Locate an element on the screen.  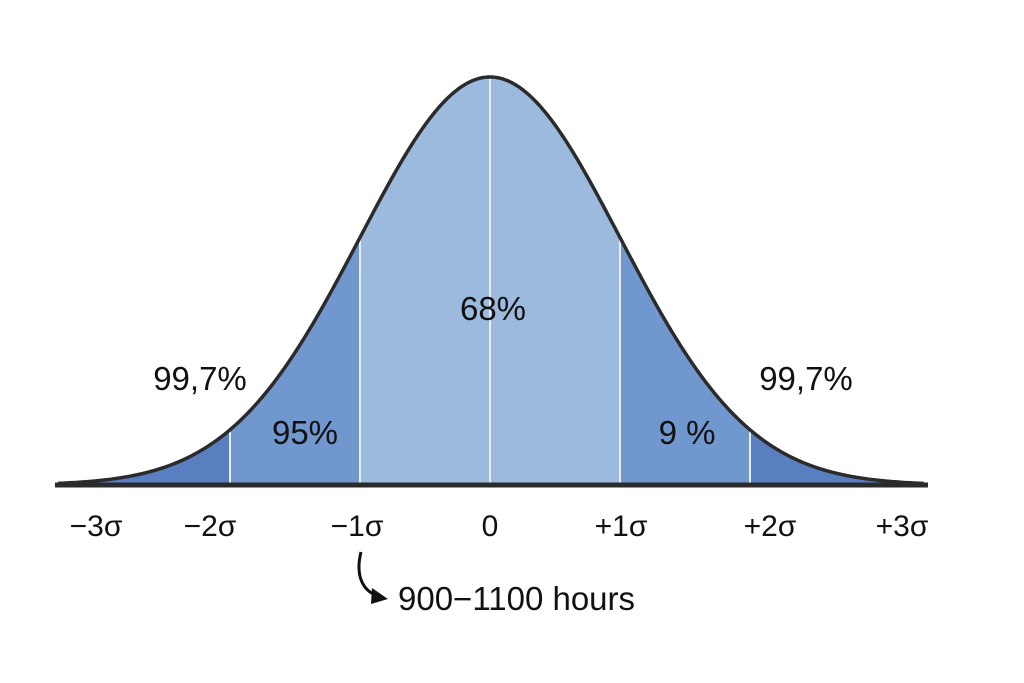
annotation-arrowhead-icon is located at coordinates (379, 596).